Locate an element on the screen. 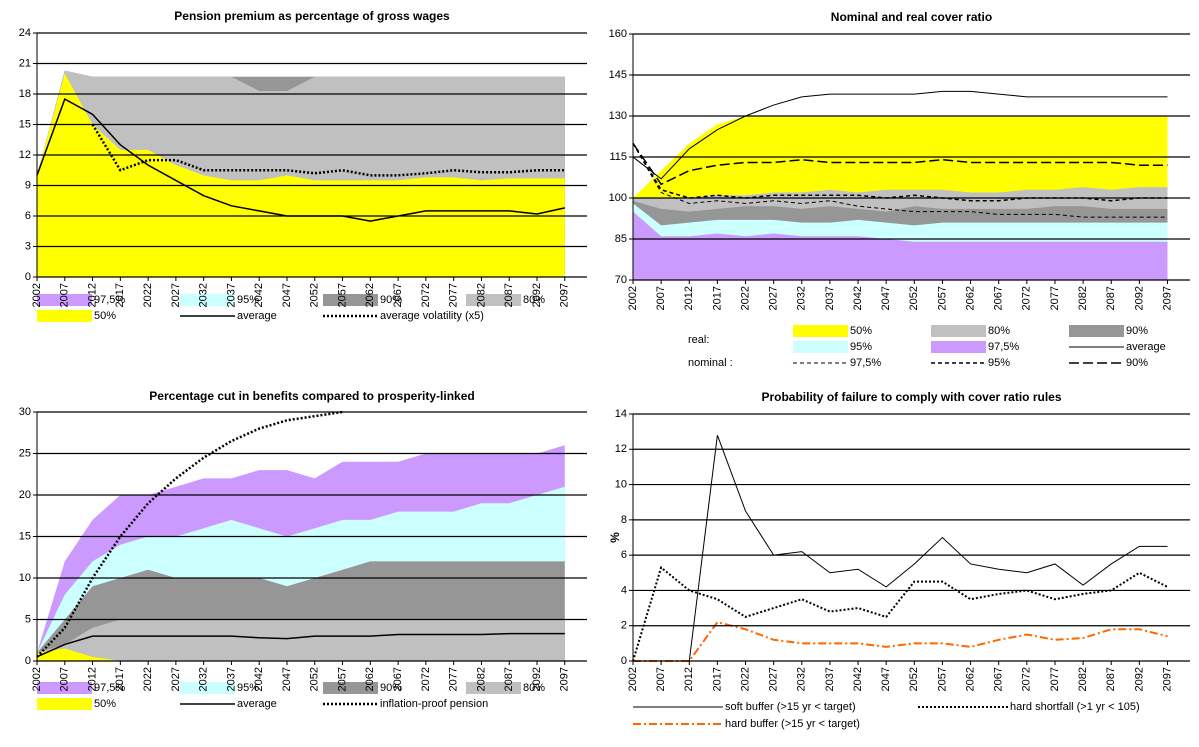 The height and width of the screenshot is (747, 1199). y-tick-label: 5 is located at coordinates (28, 619).